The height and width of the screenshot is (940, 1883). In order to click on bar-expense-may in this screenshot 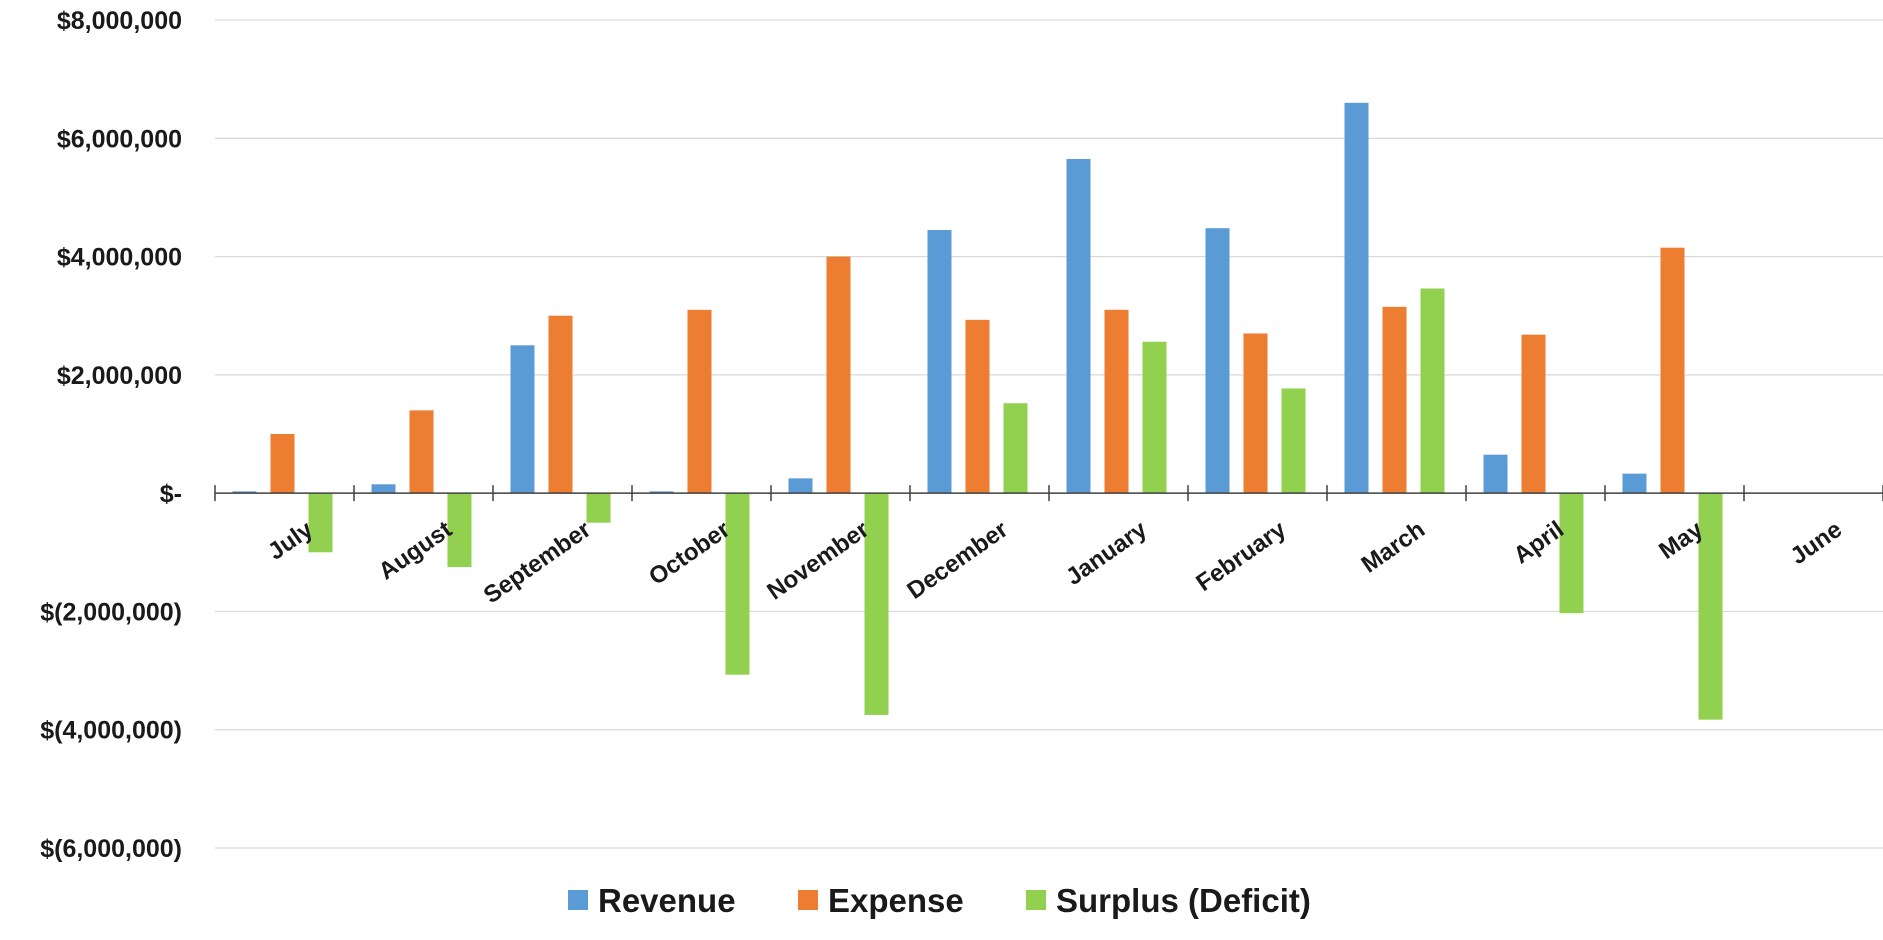, I will do `click(1672, 370)`.